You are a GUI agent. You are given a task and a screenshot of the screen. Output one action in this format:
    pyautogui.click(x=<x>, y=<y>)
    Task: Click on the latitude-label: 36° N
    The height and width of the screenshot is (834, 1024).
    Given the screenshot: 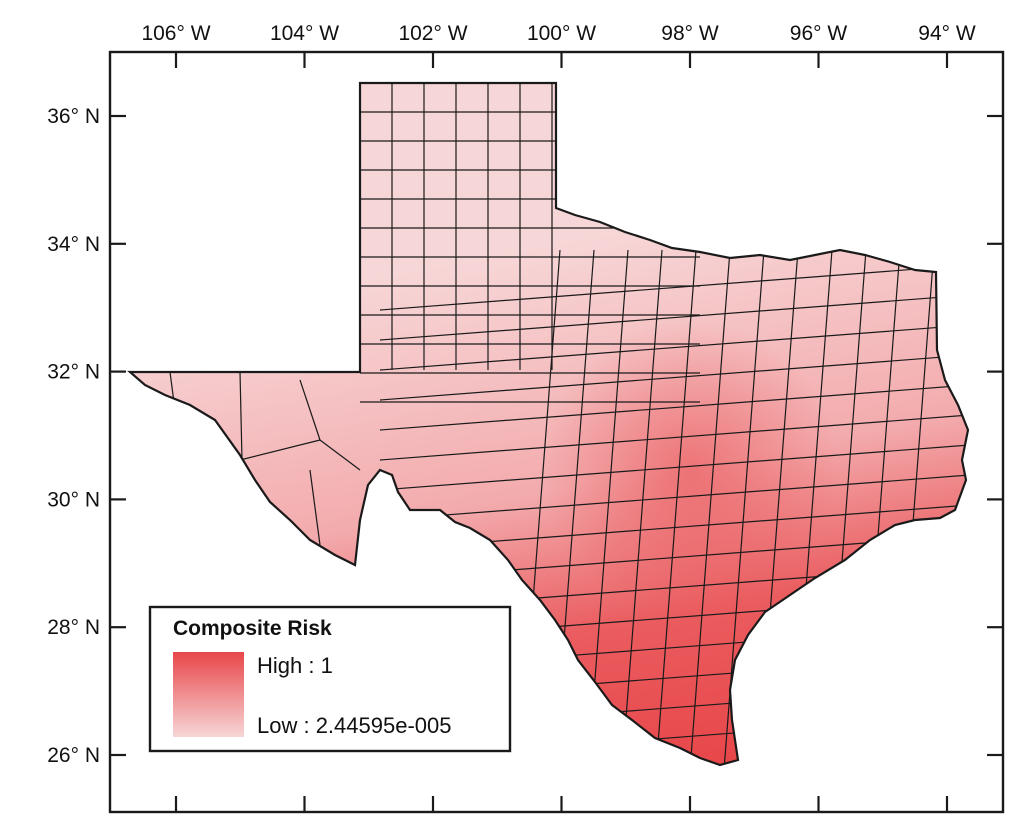 What is the action you would take?
    pyautogui.click(x=73, y=116)
    